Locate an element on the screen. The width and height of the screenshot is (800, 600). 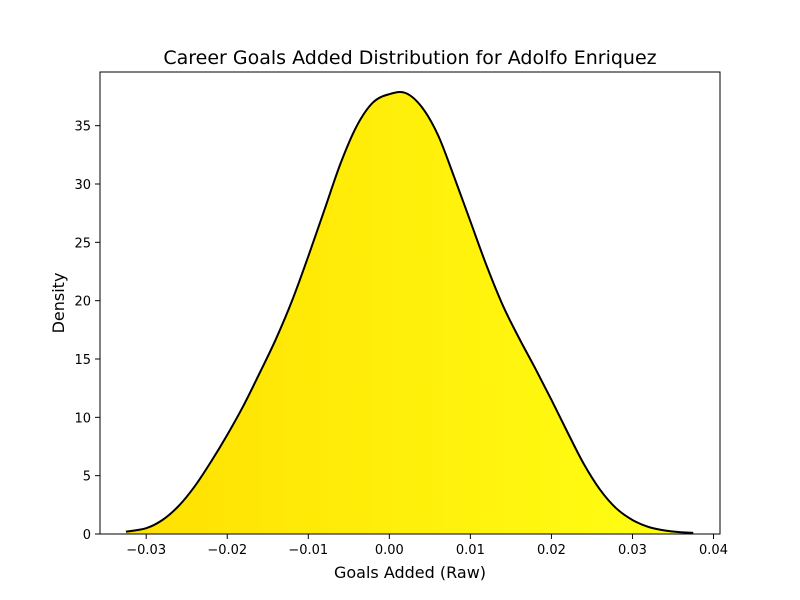
y-axis-label: Density is located at coordinates (58, 303).